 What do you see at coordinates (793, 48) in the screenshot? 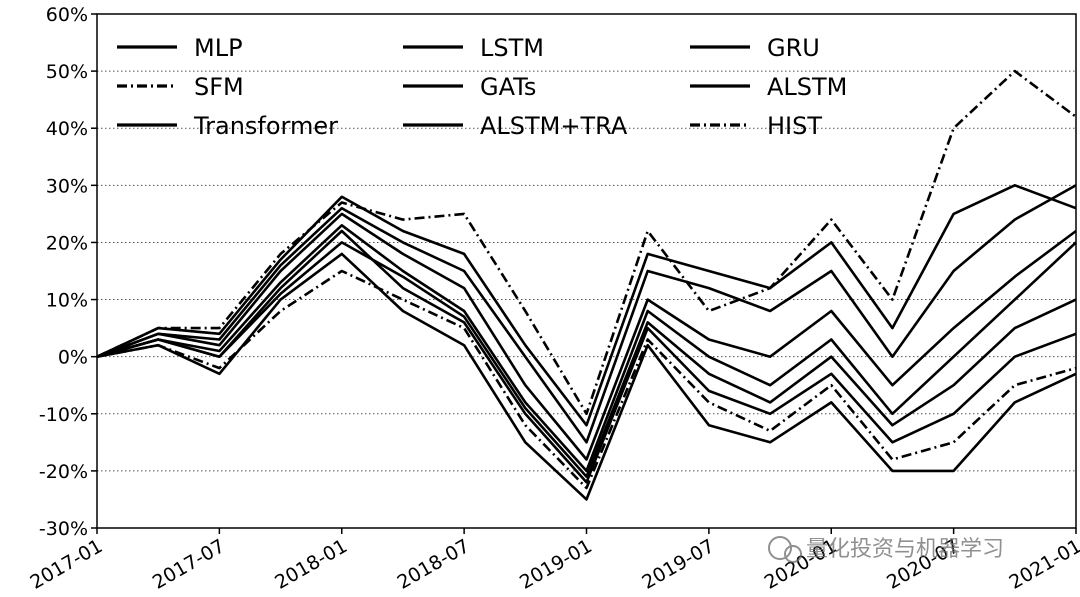
I see `legend-label: GRU` at bounding box center [793, 48].